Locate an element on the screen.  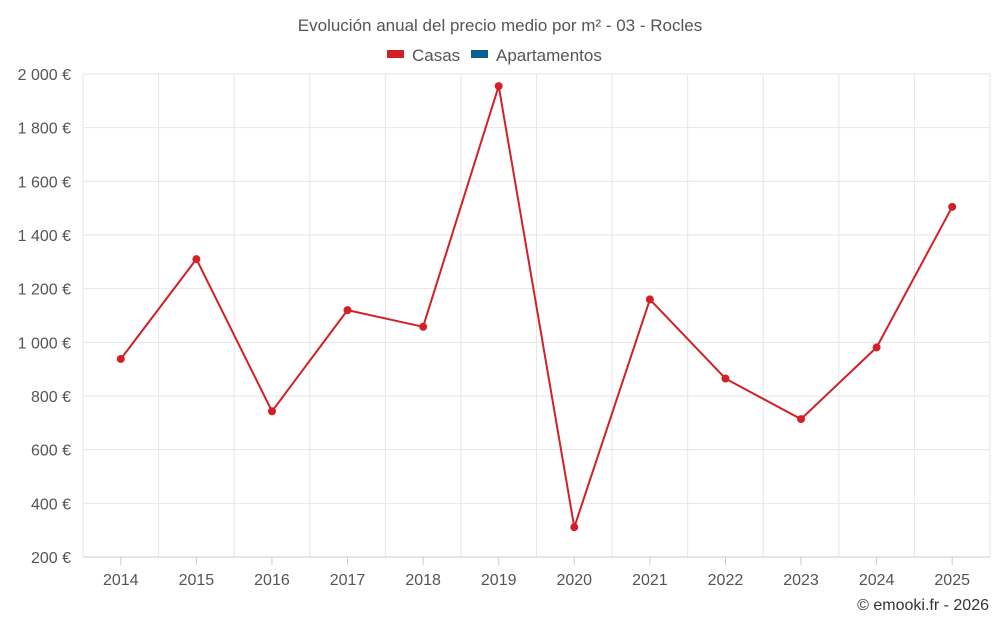
y-tick-label: 800 € is located at coordinates (51, 397).